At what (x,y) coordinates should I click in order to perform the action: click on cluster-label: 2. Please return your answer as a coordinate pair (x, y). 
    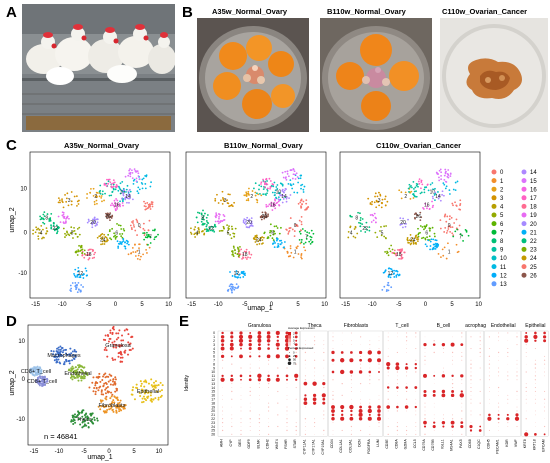
    Looking at the image, I should click on (95, 197).